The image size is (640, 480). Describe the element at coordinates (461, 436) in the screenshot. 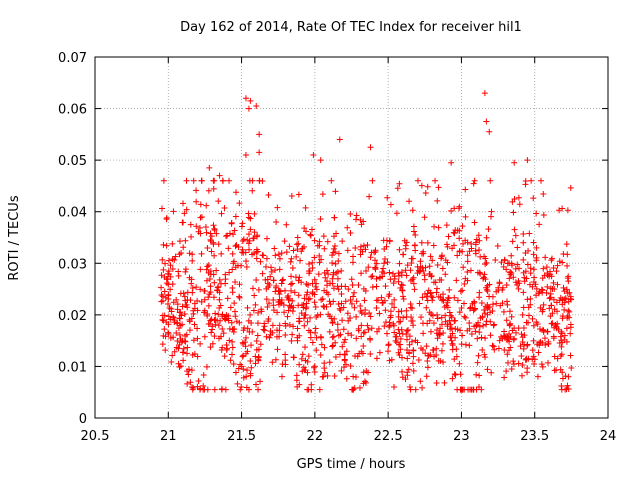

I see `x-tick-label: 23` at that location.